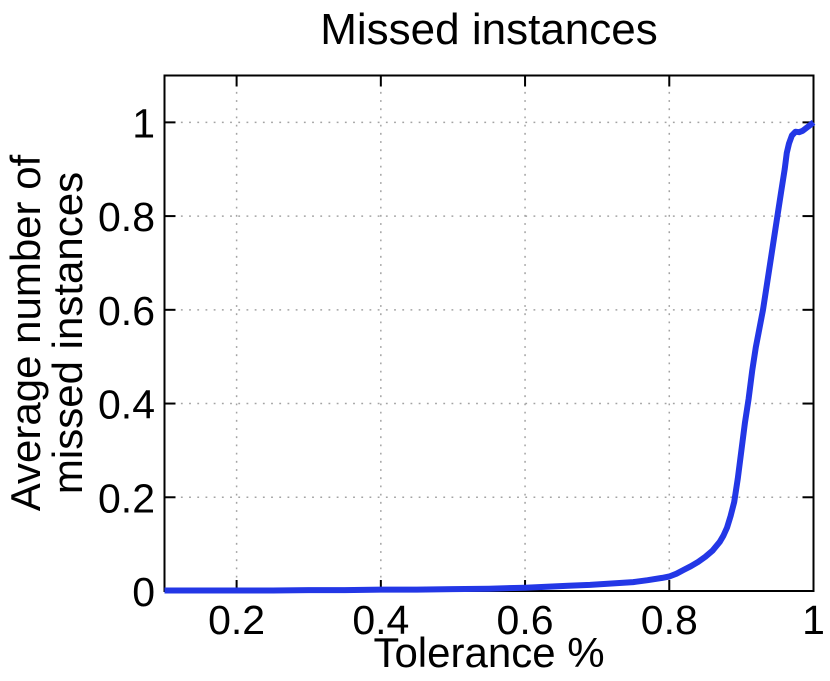 This screenshot has height=681, width=830. I want to click on x-tick-label: 1, so click(813, 620).